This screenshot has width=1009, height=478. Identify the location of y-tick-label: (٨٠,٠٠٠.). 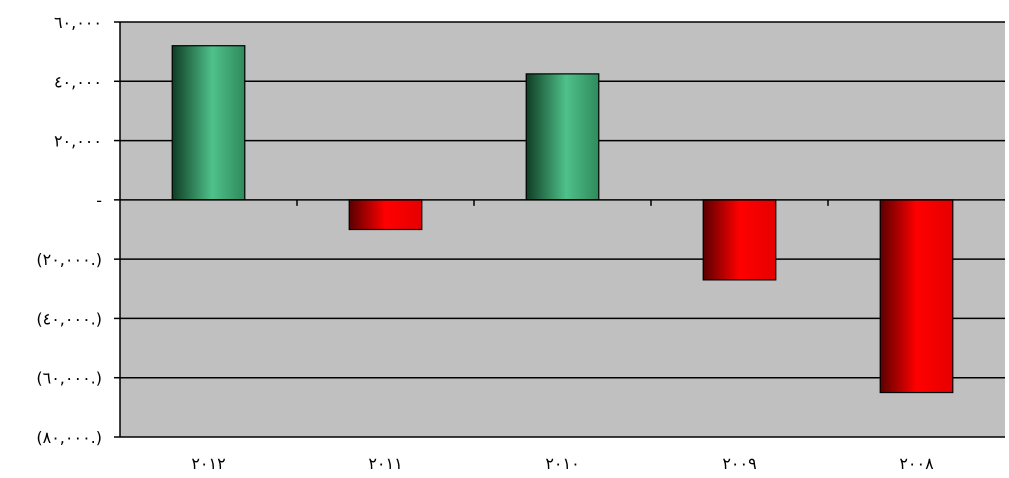
(69, 437).